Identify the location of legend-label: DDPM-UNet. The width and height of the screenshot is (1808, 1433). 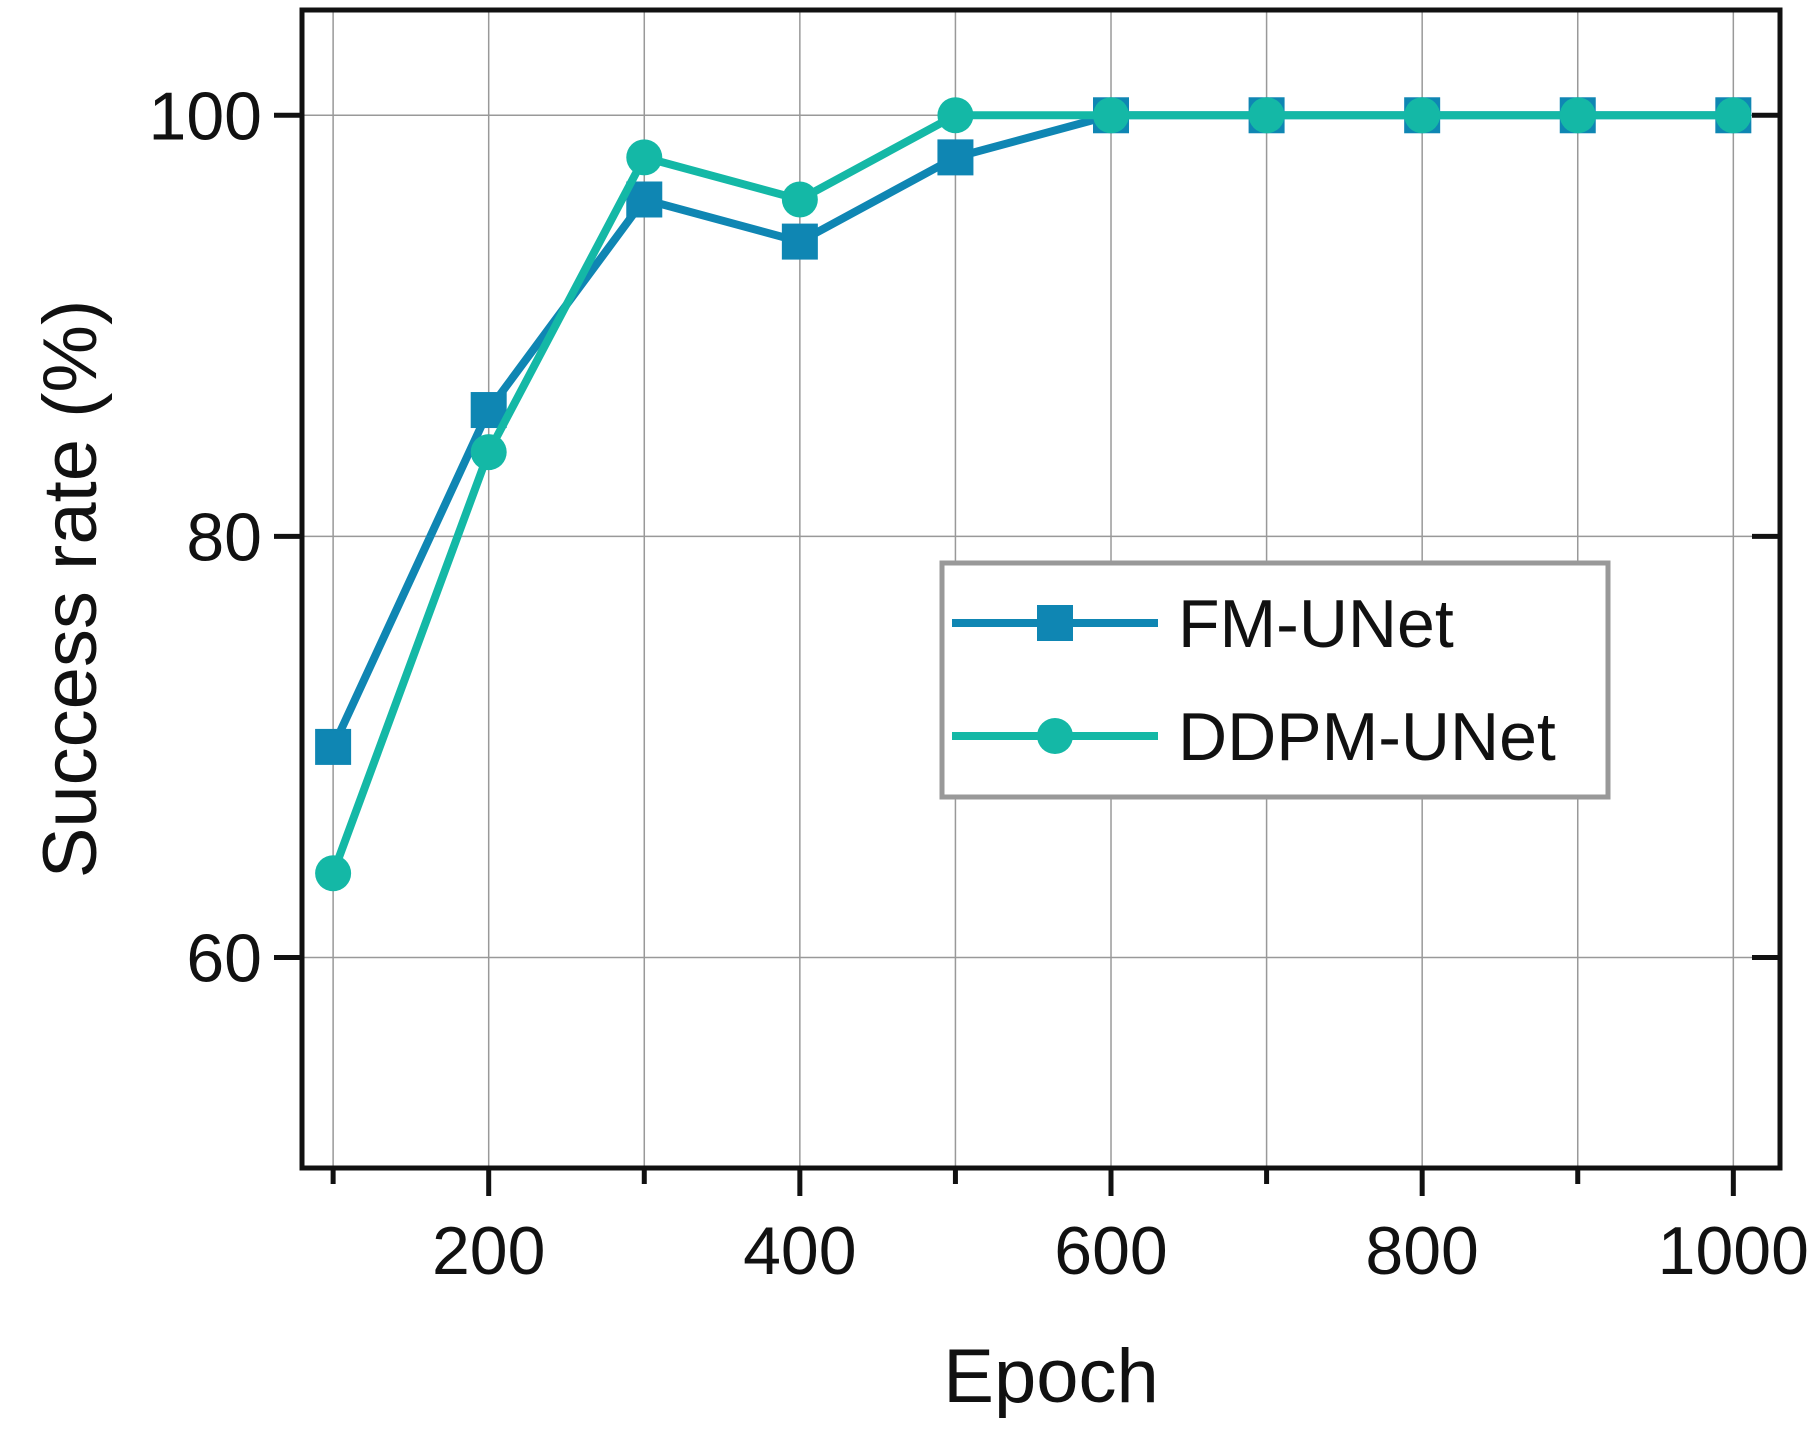
(1367, 737).